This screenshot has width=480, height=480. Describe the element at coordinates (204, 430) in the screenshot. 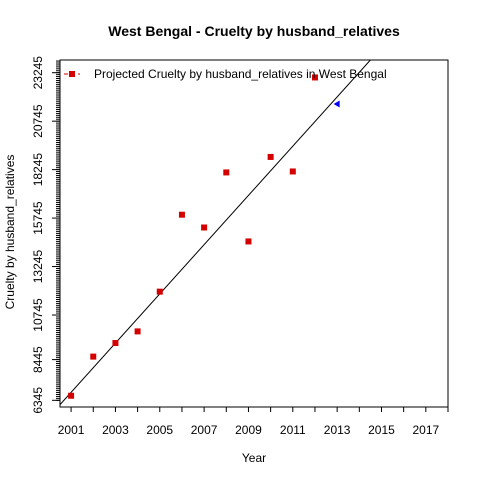

I see `x-tick-label: 2007` at that location.